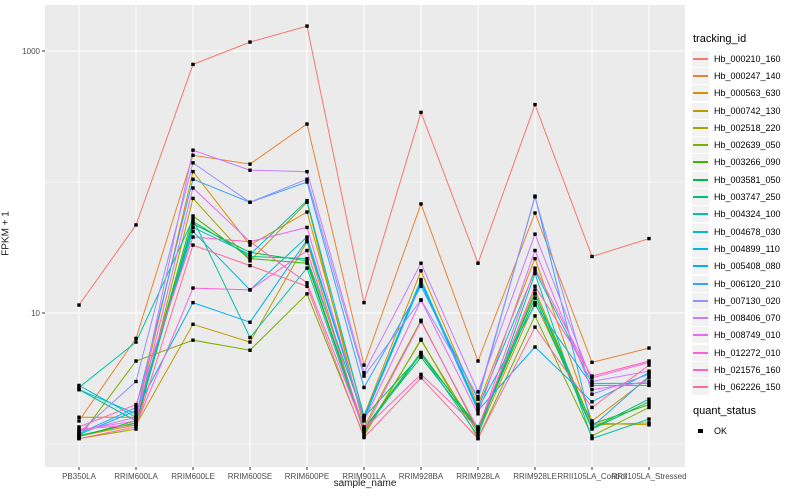 The width and height of the screenshot is (800, 500). I want to click on legend-item: Hb_003747_250, so click(745, 197).